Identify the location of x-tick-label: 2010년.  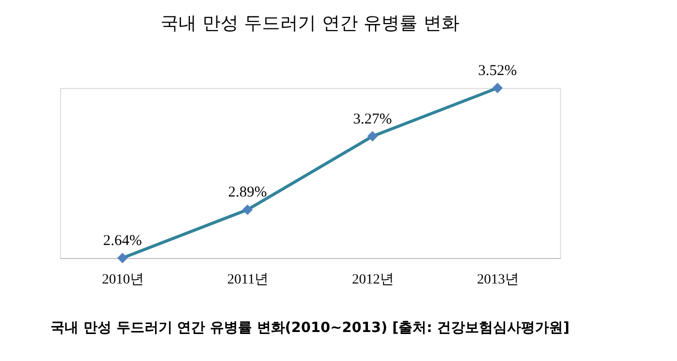
(123, 280).